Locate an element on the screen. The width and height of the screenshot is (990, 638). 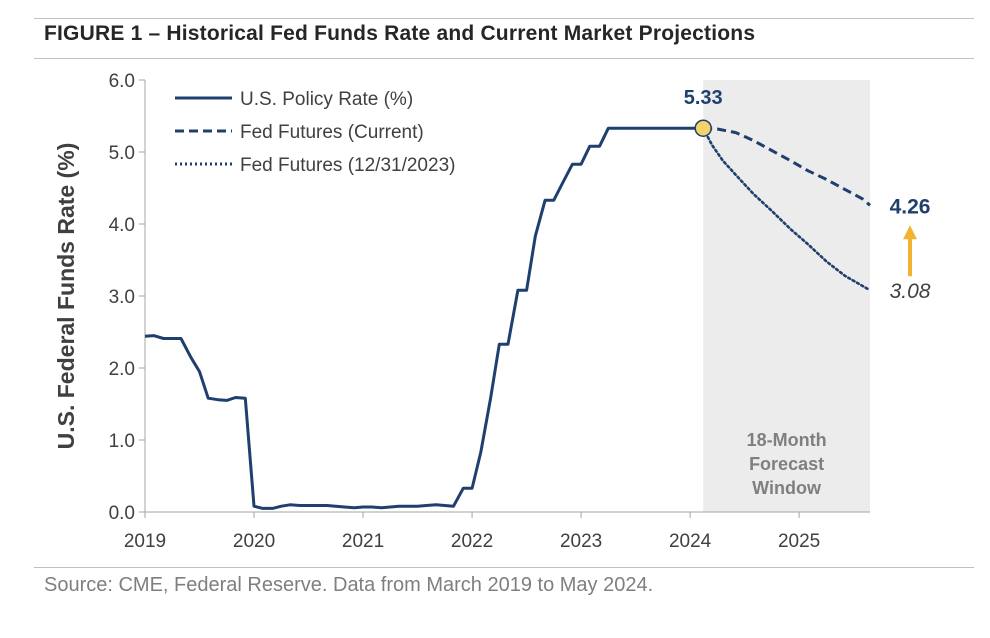
y-tick-label: 2.0 is located at coordinates (122, 369).